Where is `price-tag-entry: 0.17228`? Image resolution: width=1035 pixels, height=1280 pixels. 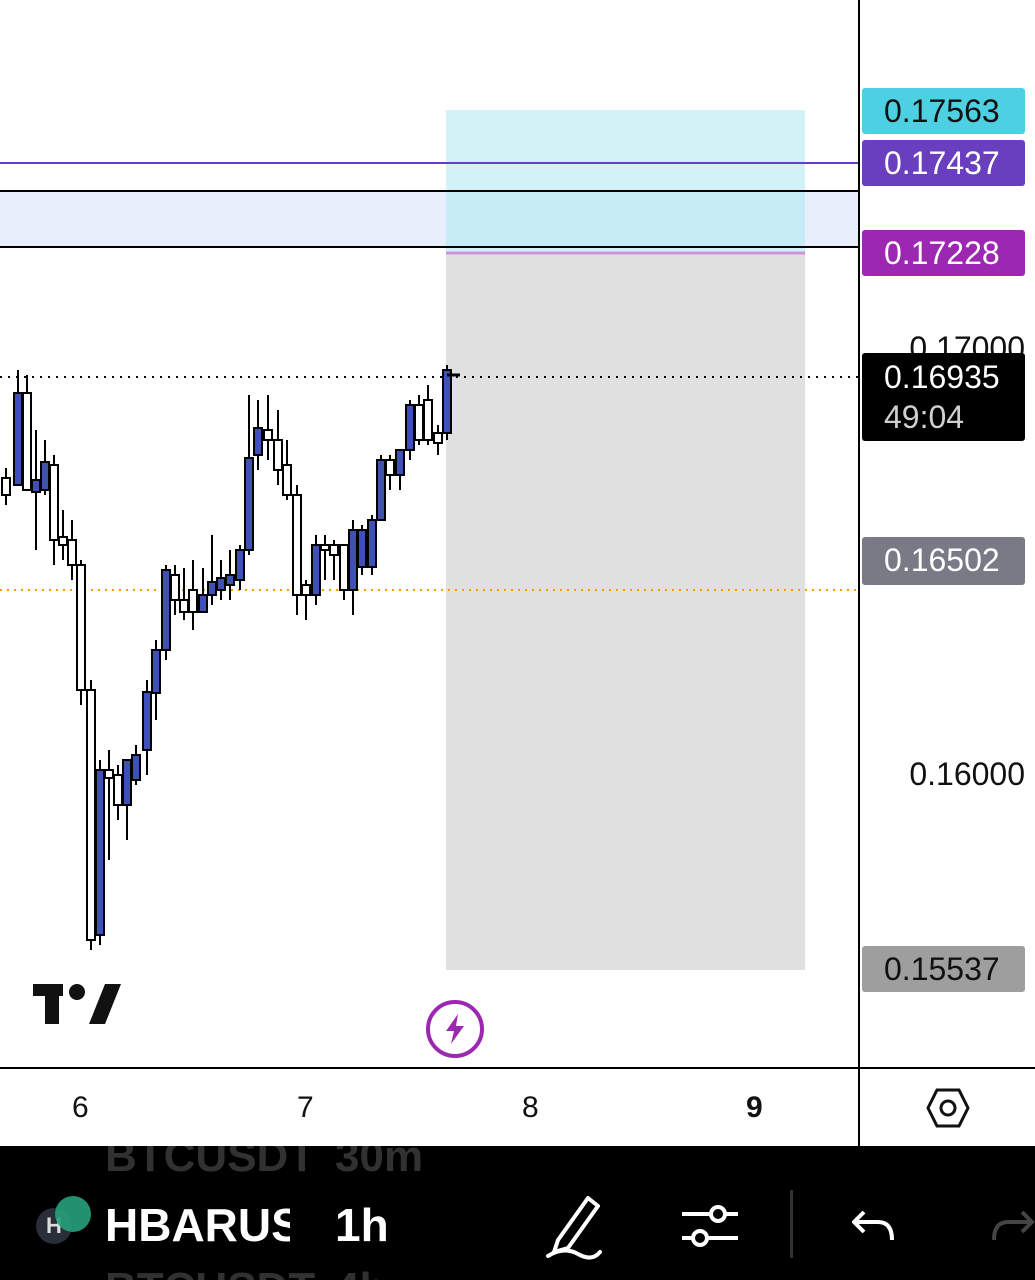
price-tag-entry: 0.17228 is located at coordinates (943, 253).